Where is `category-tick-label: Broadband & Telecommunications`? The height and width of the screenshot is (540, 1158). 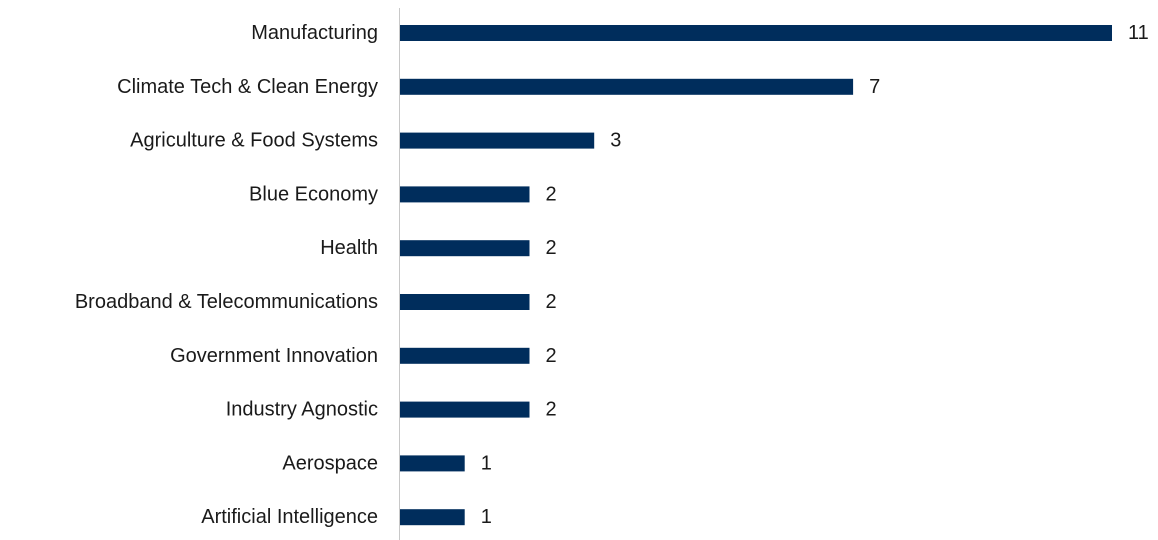
category-tick-label: Broadband & Telecommunications is located at coordinates (226, 302).